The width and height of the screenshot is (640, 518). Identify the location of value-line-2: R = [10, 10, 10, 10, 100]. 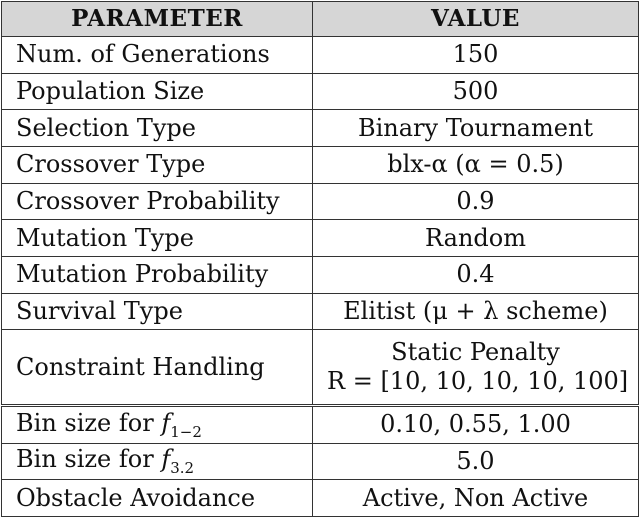
(478, 381).